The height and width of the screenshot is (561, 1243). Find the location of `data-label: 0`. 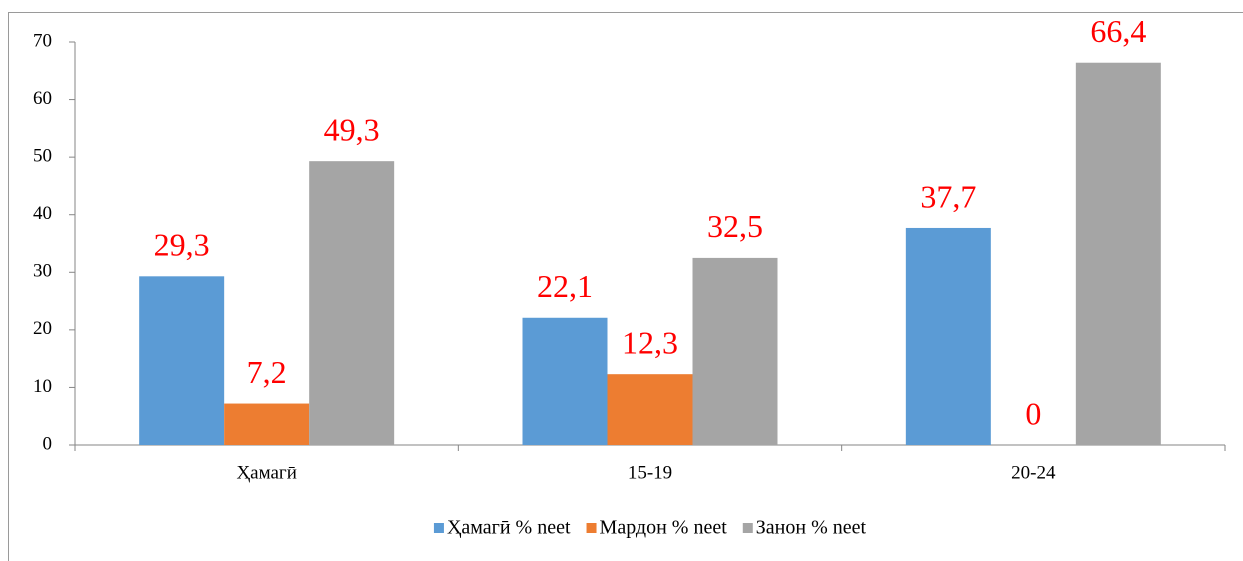

data-label: 0 is located at coordinates (1033, 413).